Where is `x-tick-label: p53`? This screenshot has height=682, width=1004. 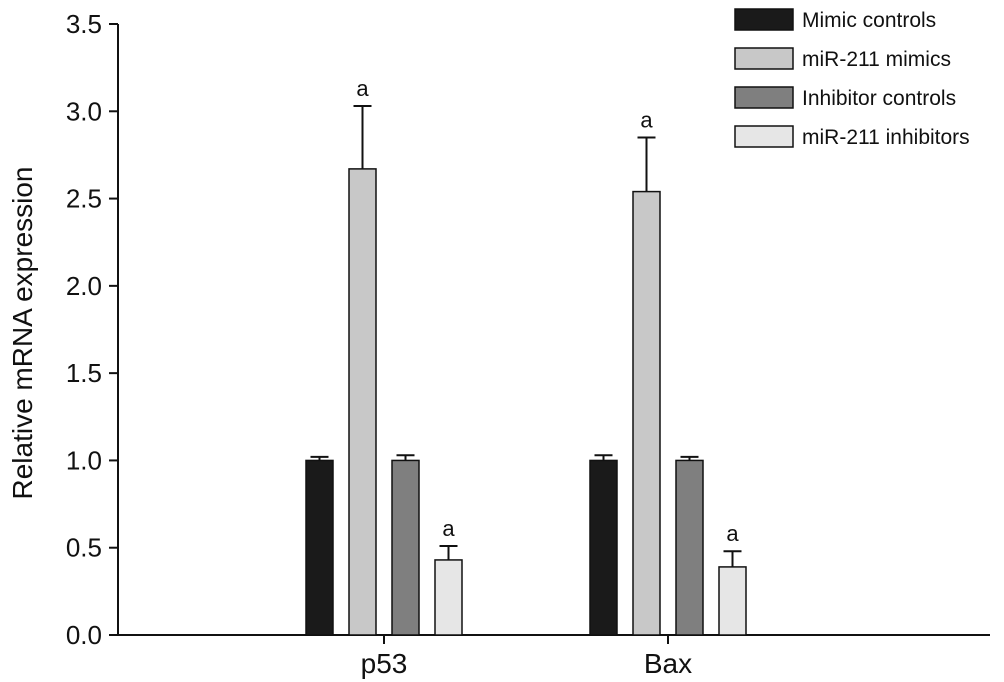 x-tick-label: p53 is located at coordinates (384, 663).